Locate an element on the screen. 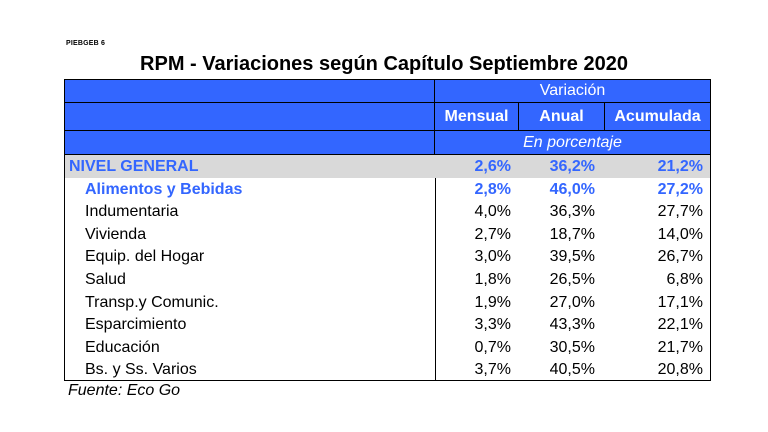 The height and width of the screenshot is (432, 768). value-anual: 30,5% is located at coordinates (572, 347).